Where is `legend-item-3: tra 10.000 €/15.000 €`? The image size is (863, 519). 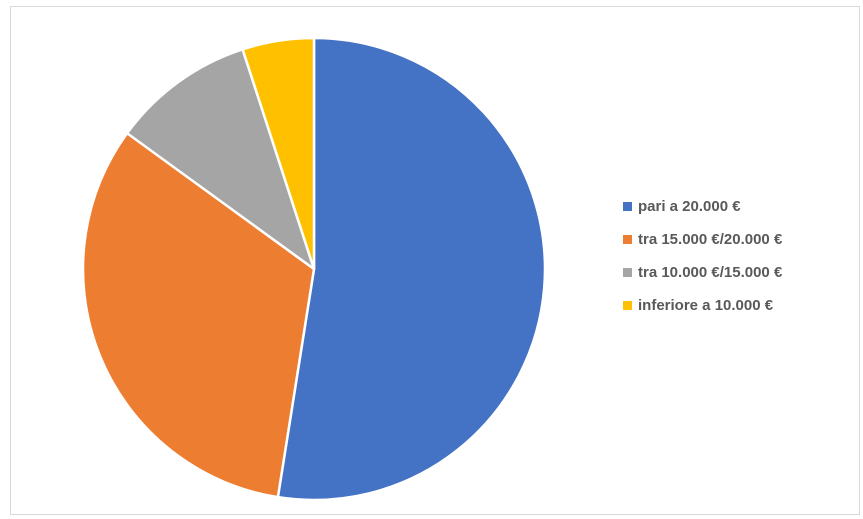 legend-item-3: tra 10.000 €/15.000 € is located at coordinates (702, 272).